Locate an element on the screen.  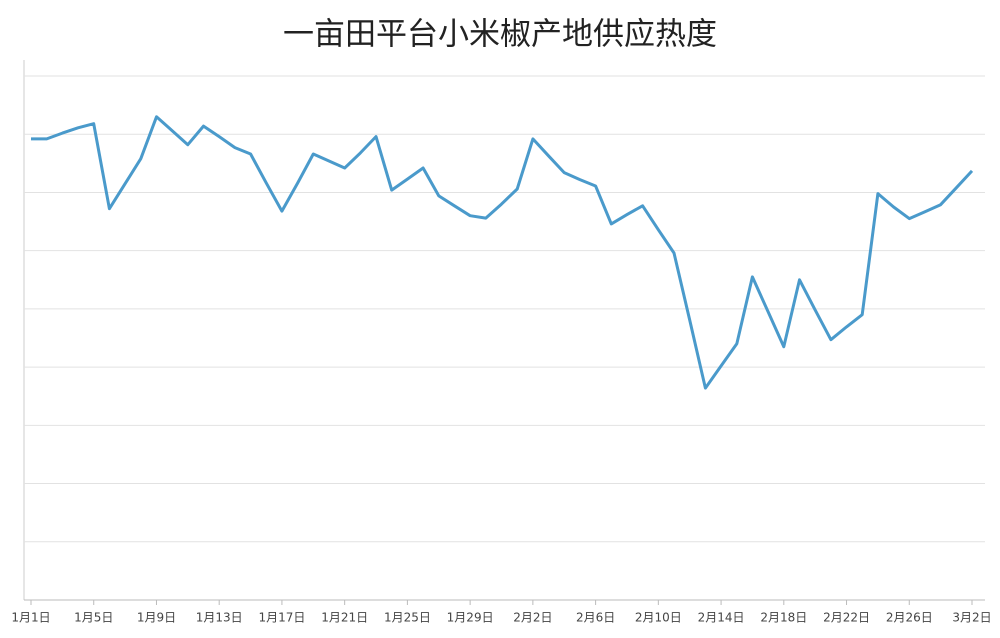
x-tick-label: 2月26日 is located at coordinates (909, 618).